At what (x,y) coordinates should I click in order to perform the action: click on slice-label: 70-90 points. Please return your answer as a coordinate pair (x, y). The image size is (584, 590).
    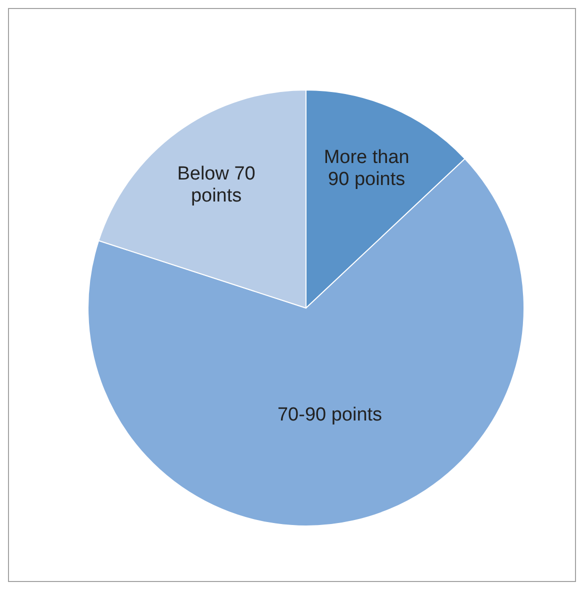
    Looking at the image, I should click on (329, 414).